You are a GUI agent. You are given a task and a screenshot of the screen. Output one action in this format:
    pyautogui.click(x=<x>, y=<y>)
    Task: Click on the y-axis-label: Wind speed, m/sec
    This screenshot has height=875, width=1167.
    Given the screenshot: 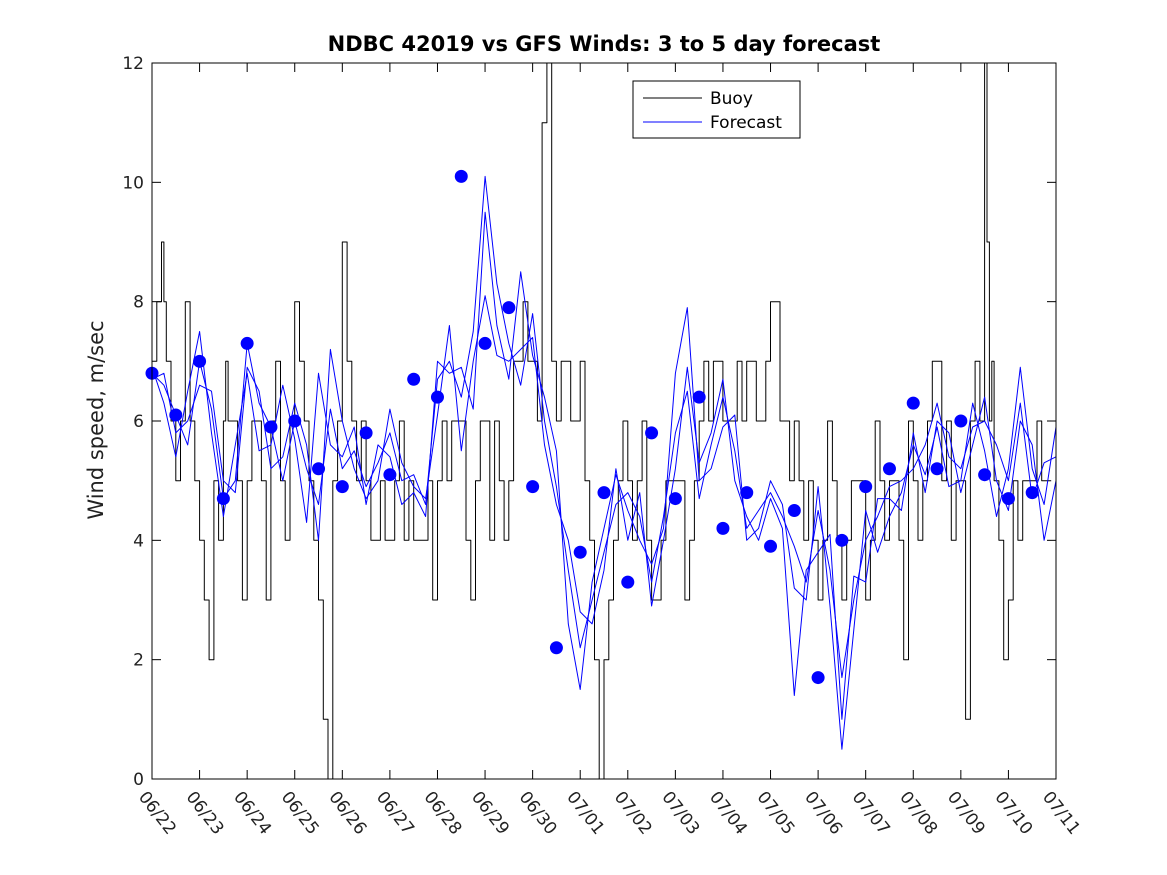 What is the action you would take?
    pyautogui.click(x=96, y=419)
    